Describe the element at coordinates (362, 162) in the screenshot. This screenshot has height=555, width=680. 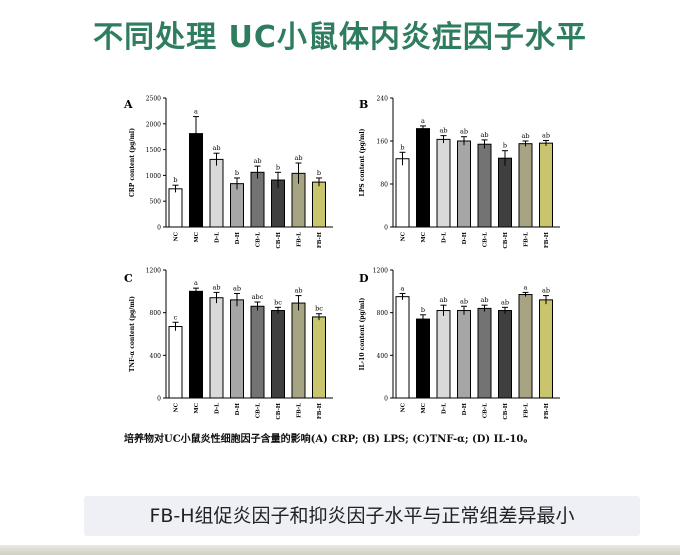
I see `y-axis-title: LPS content (pg/ml)` at that location.